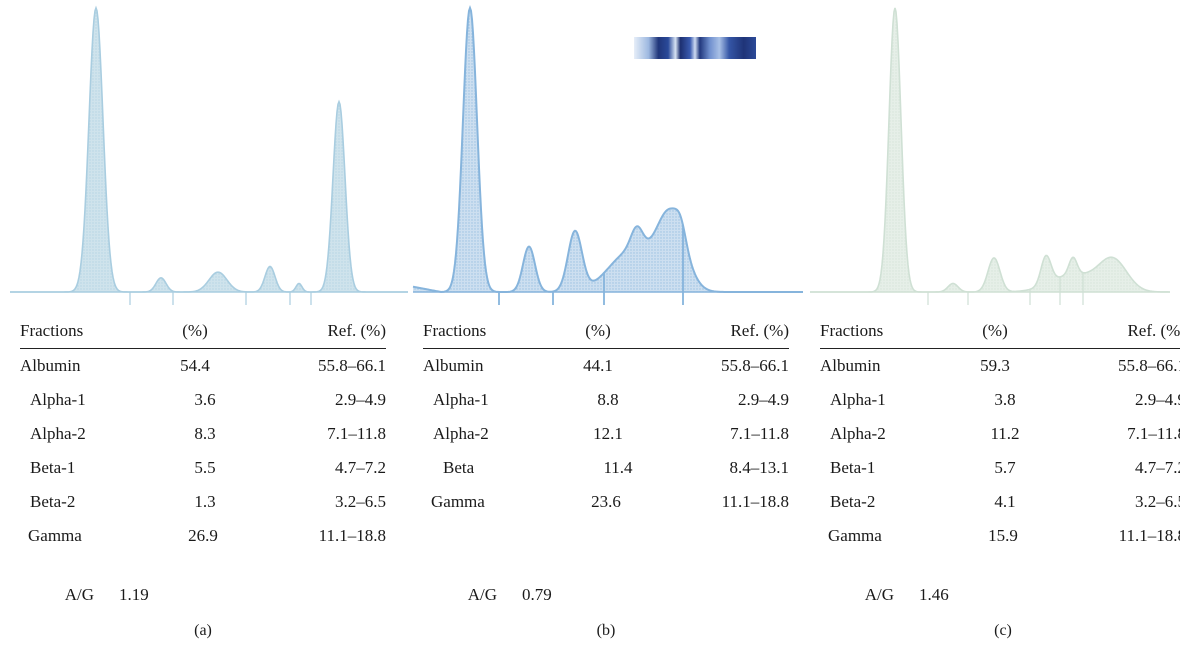  Describe the element at coordinates (459, 467) in the screenshot. I see `fraction-name: Beta` at that location.